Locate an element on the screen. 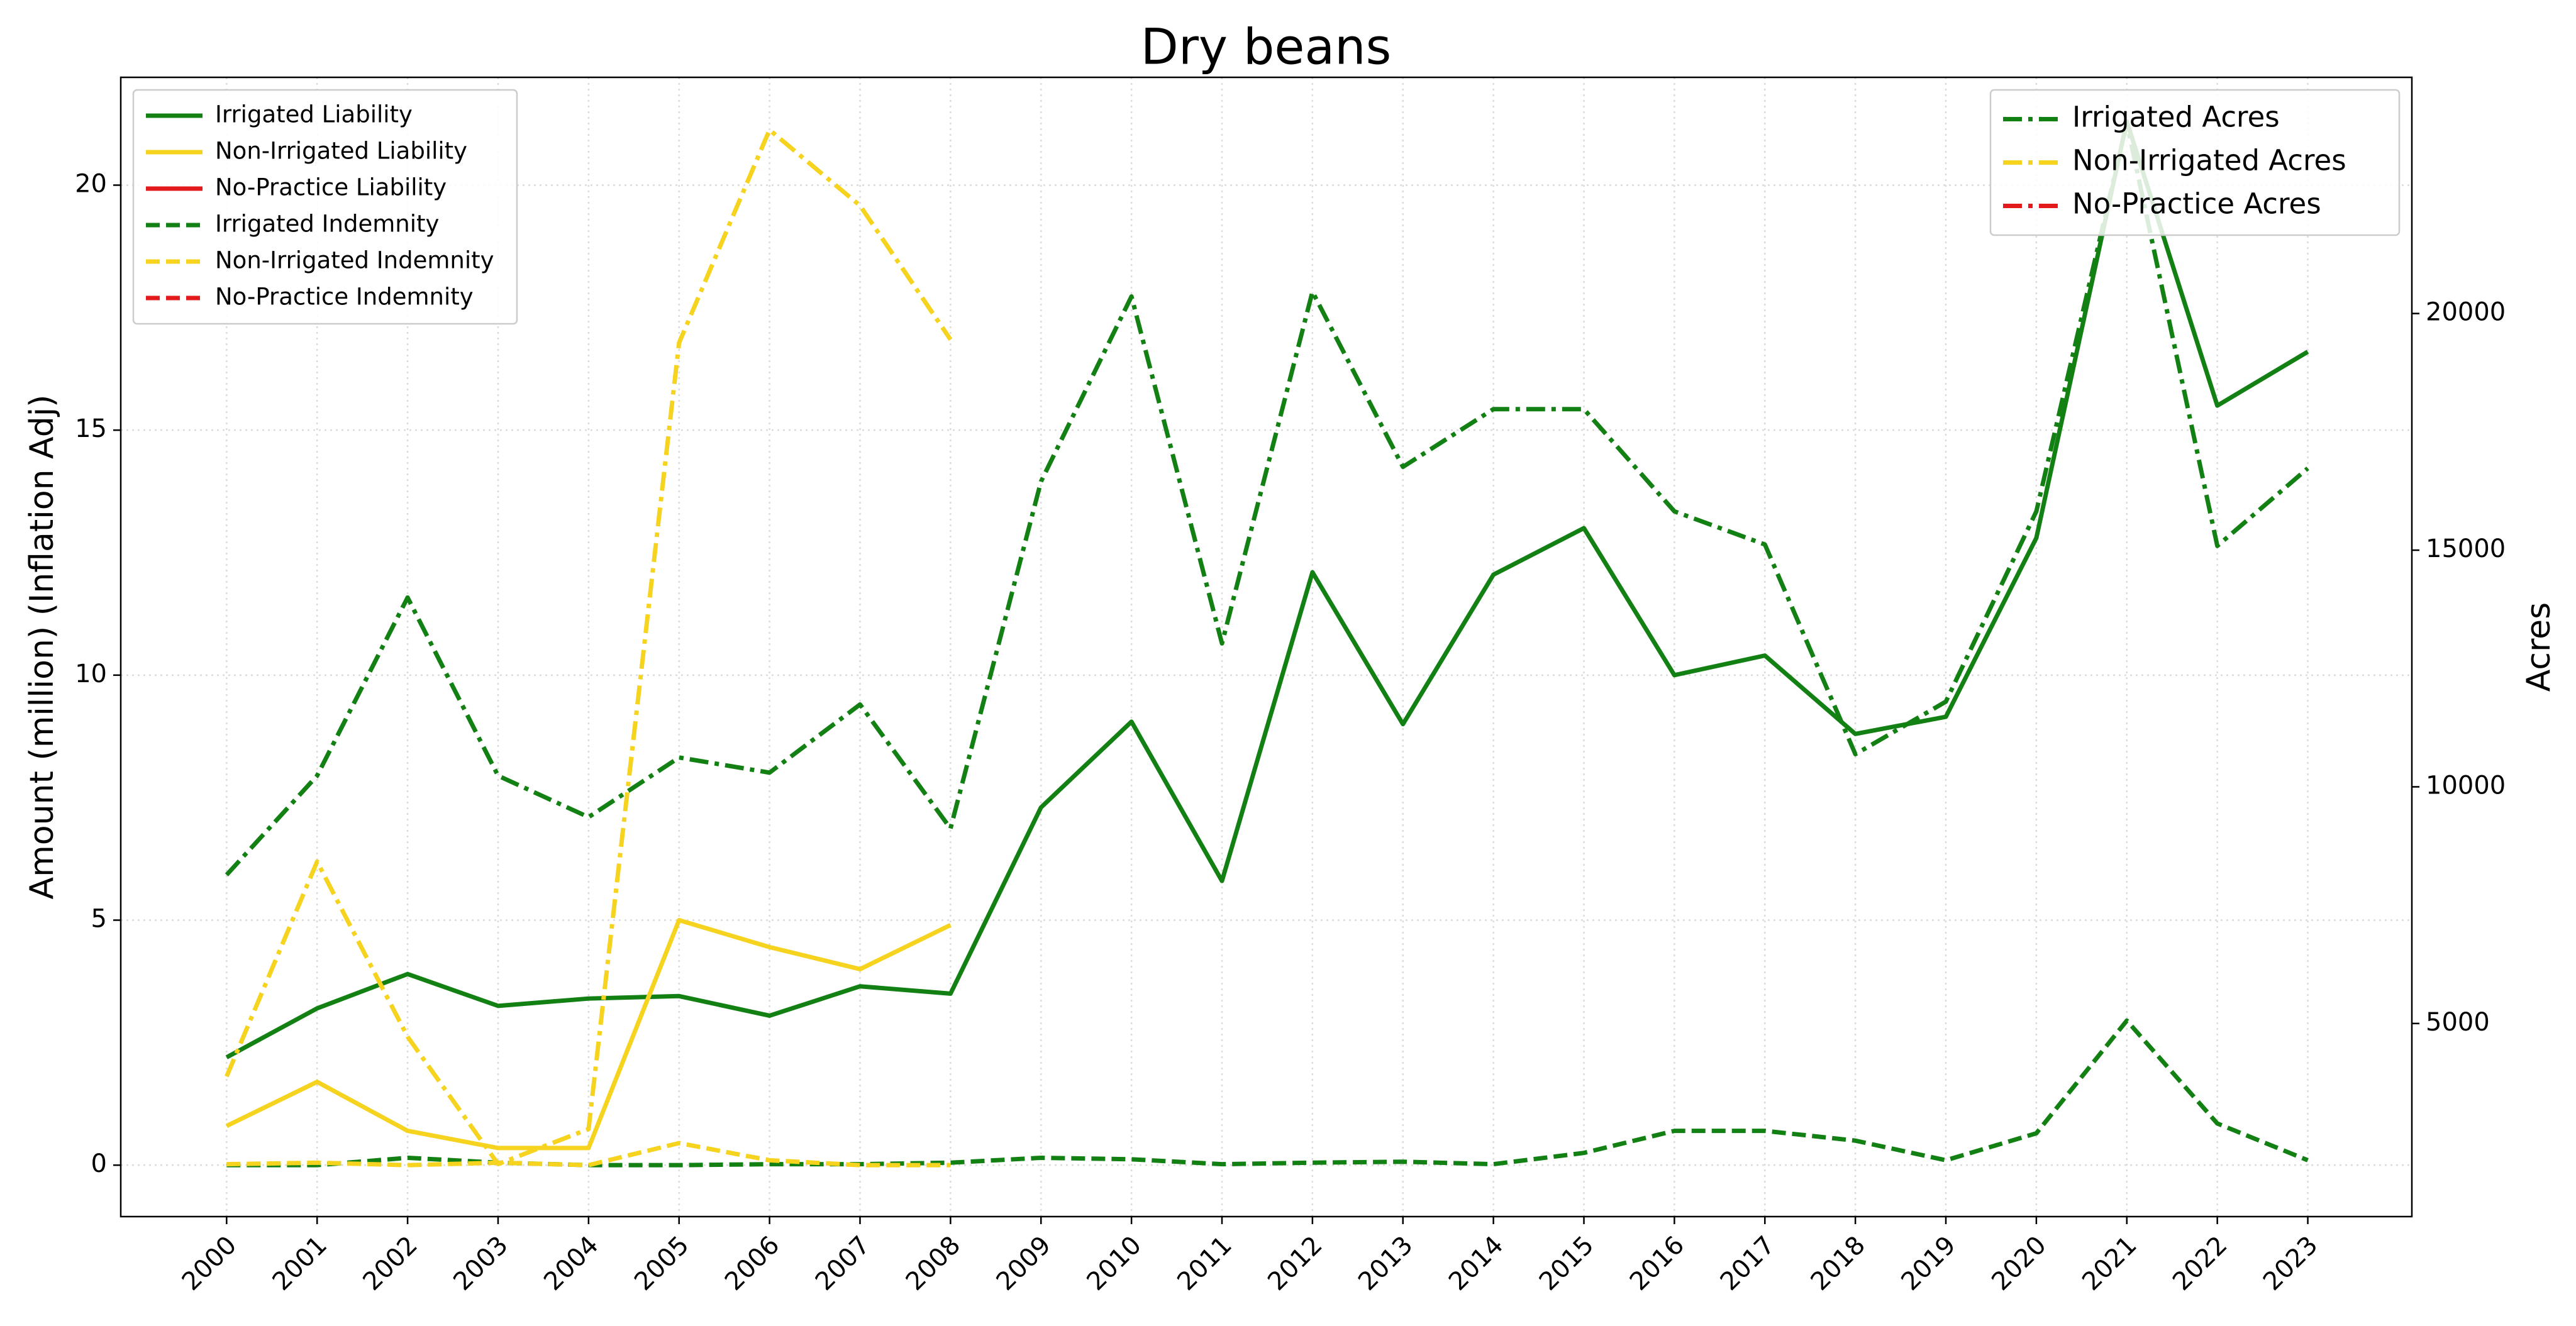 This screenshot has width=2576, height=1326. y2-tick-label: 10000 is located at coordinates (2466, 785).